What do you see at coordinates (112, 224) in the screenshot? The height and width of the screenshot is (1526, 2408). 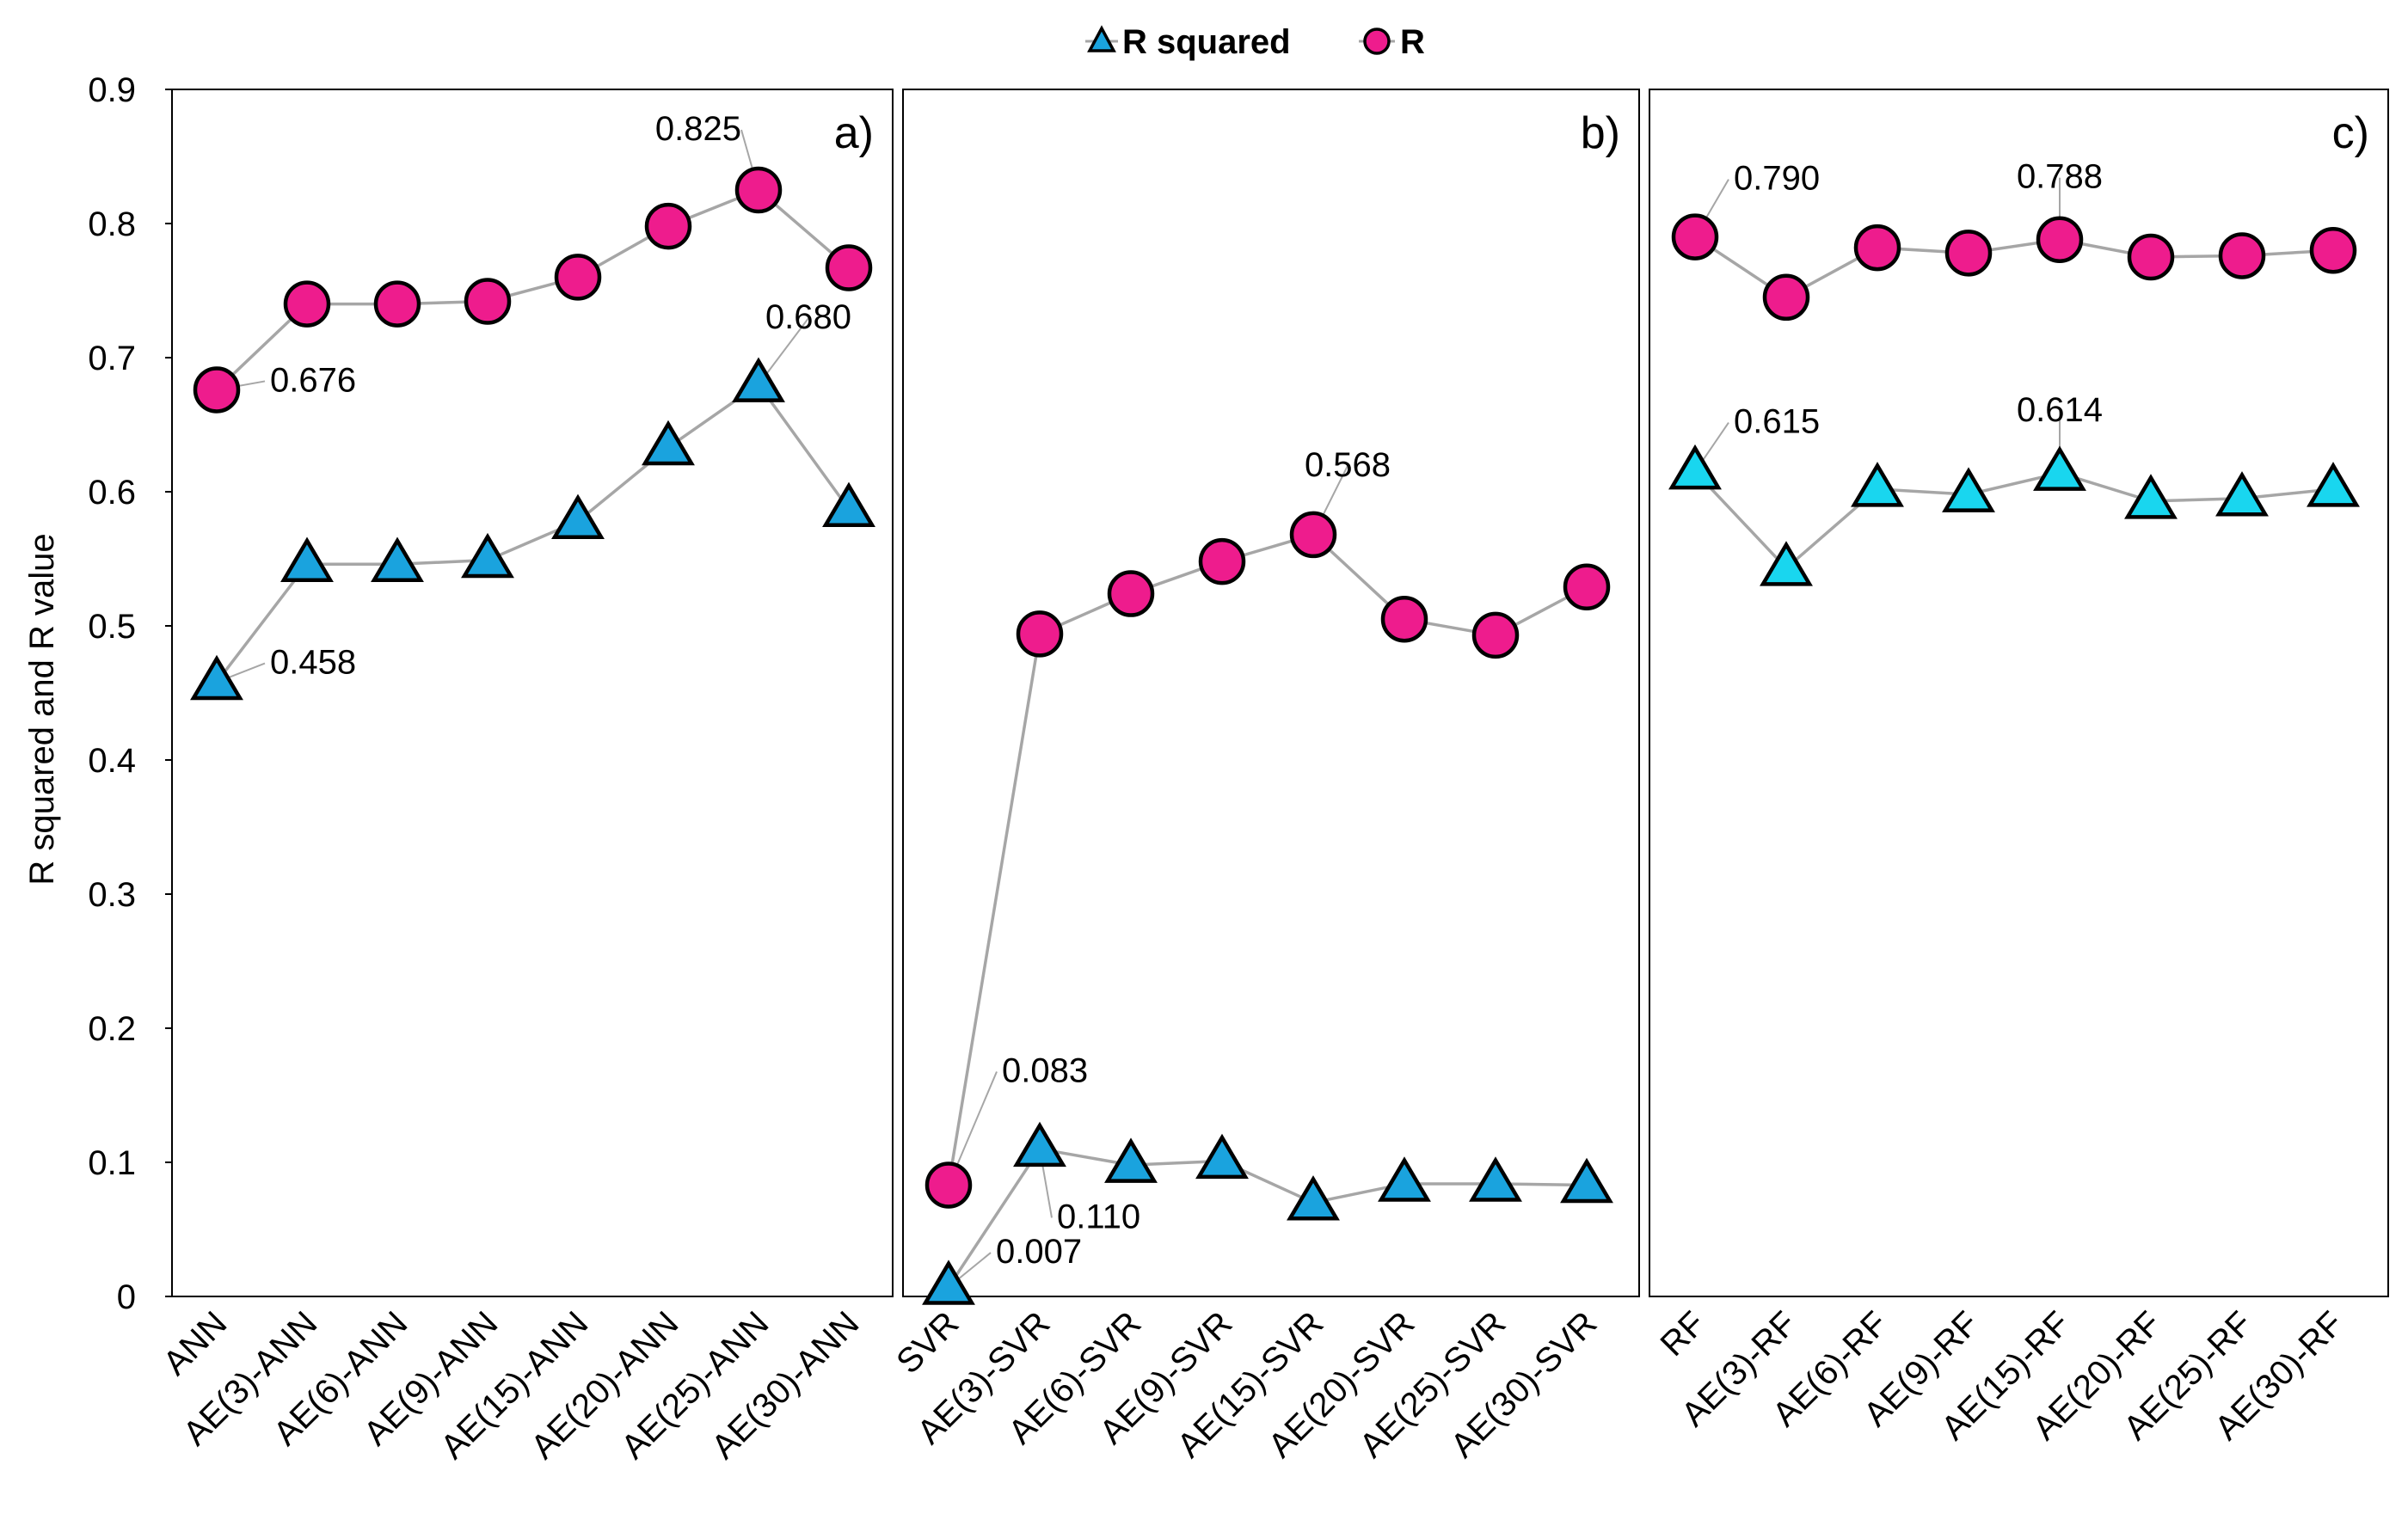 I see `y-tick-label: 0.8` at bounding box center [112, 224].